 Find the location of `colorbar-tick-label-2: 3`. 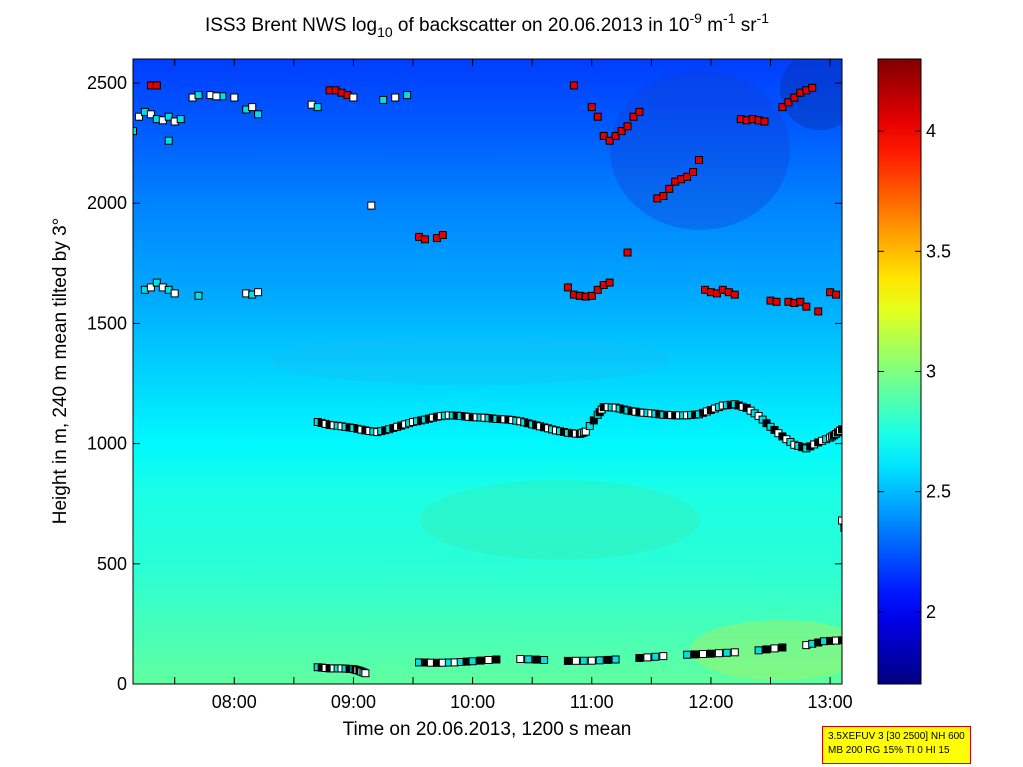

colorbar-tick-label-2: 3 is located at coordinates (931, 372).